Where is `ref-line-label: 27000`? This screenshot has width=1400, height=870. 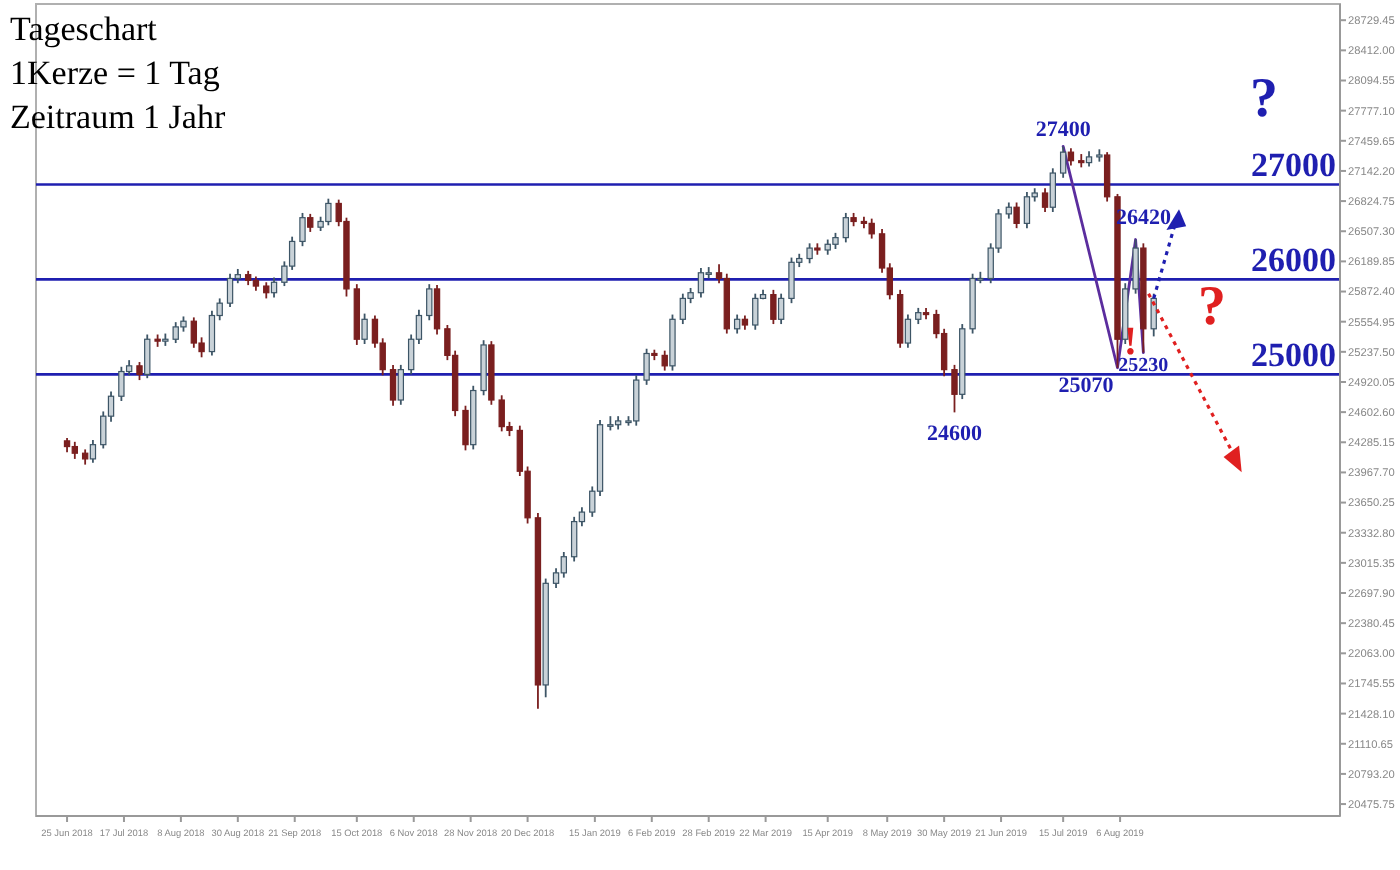
ref-line-label: 27000 is located at coordinates (1293, 165).